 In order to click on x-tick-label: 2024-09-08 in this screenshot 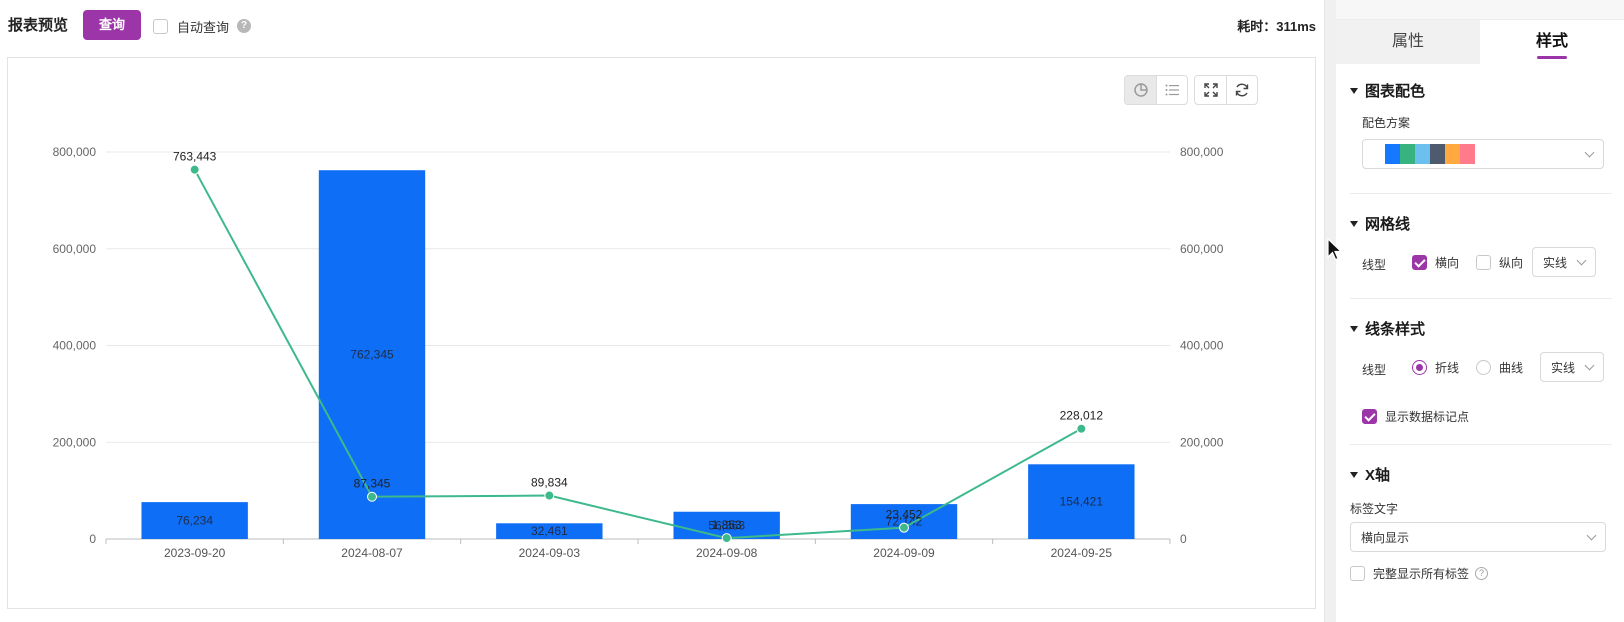, I will do `click(727, 553)`.